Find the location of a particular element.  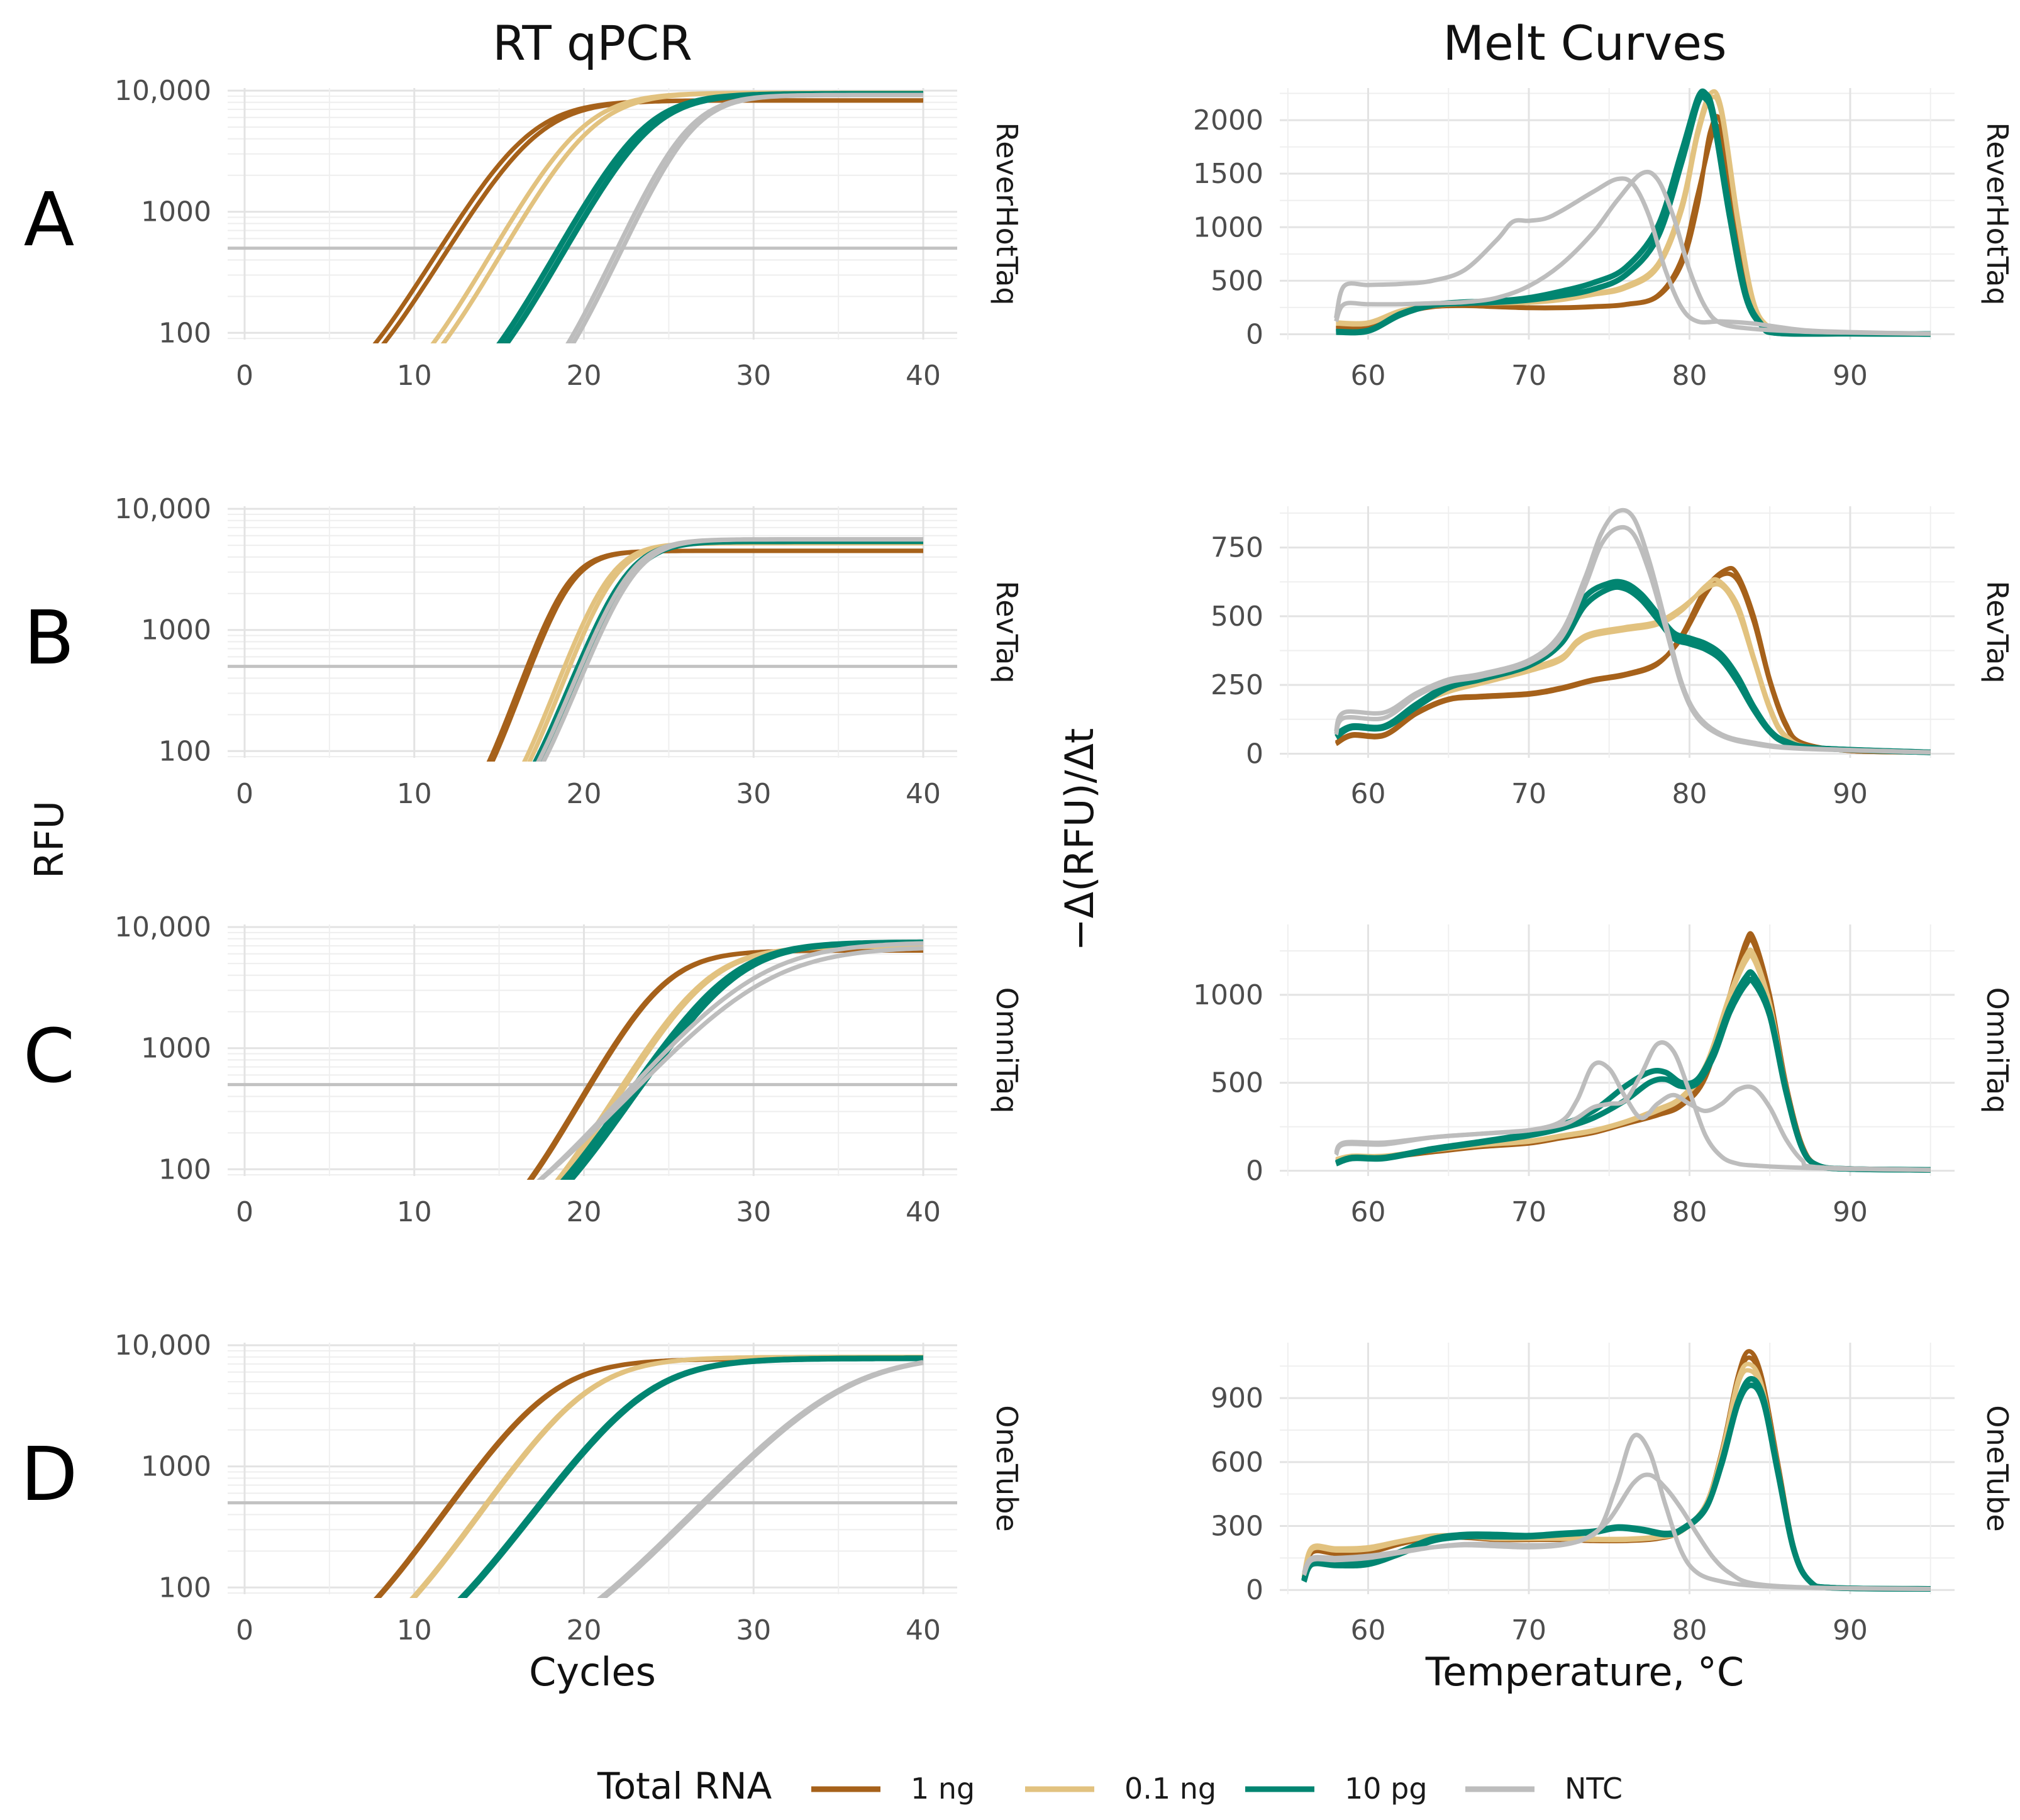

right-column-title: Melt Curves is located at coordinates (1584, 43).